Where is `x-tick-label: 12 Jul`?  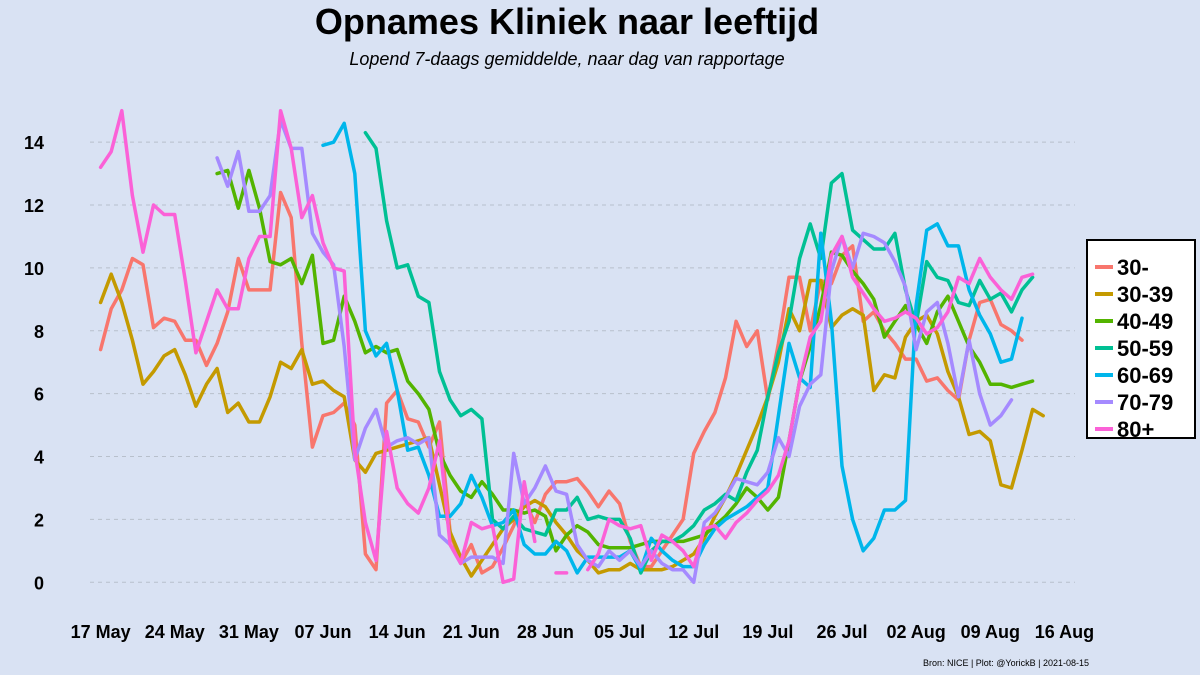 x-tick-label: 12 Jul is located at coordinates (693, 632).